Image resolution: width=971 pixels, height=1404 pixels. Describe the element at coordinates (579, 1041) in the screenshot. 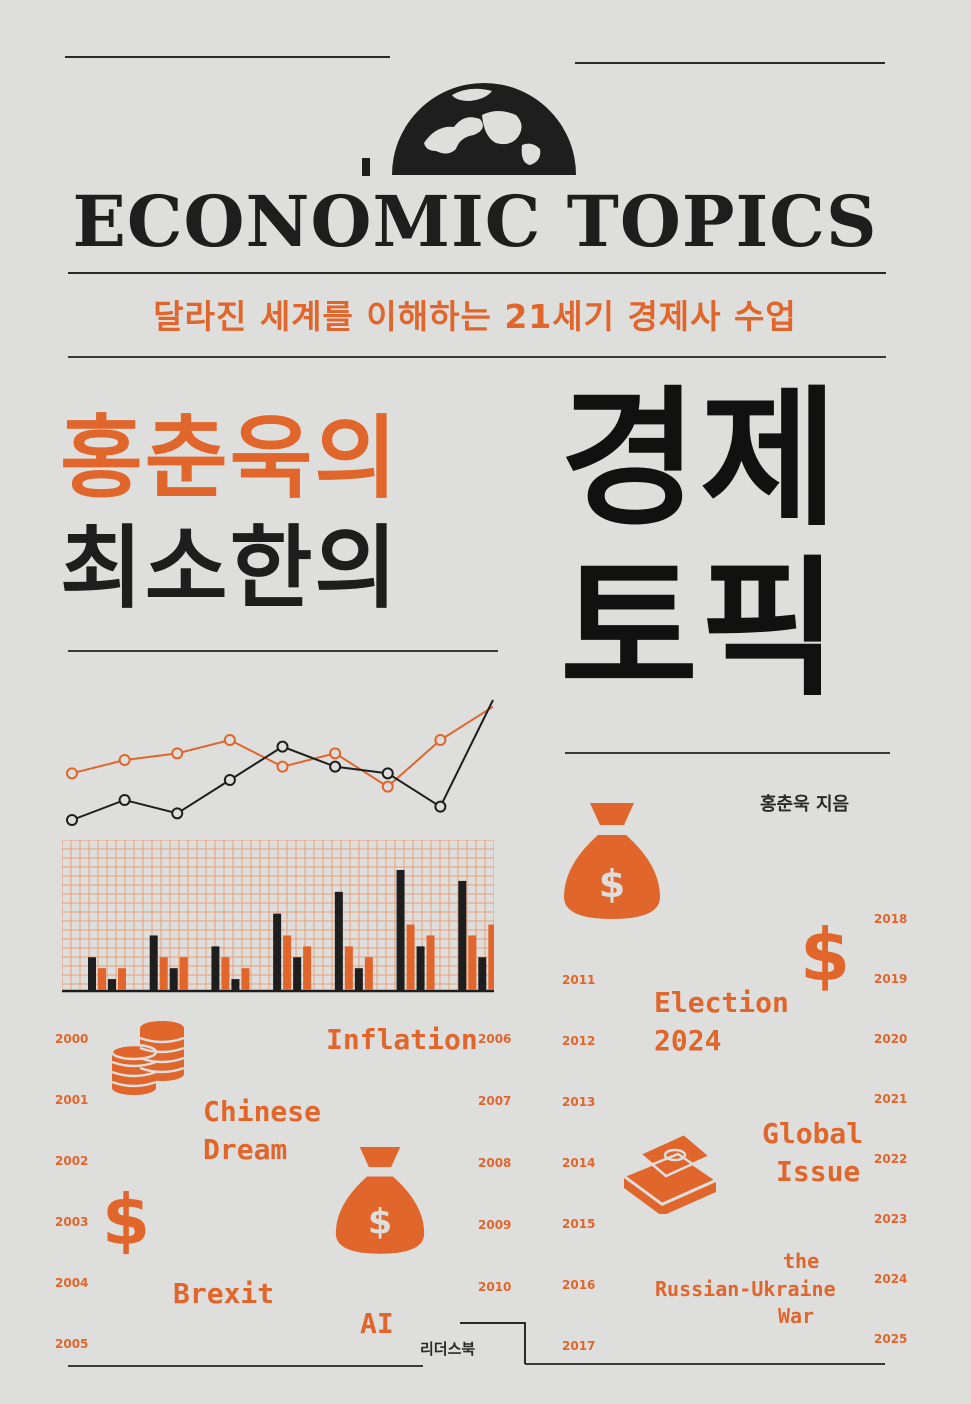

I see `year-label: 2012` at that location.